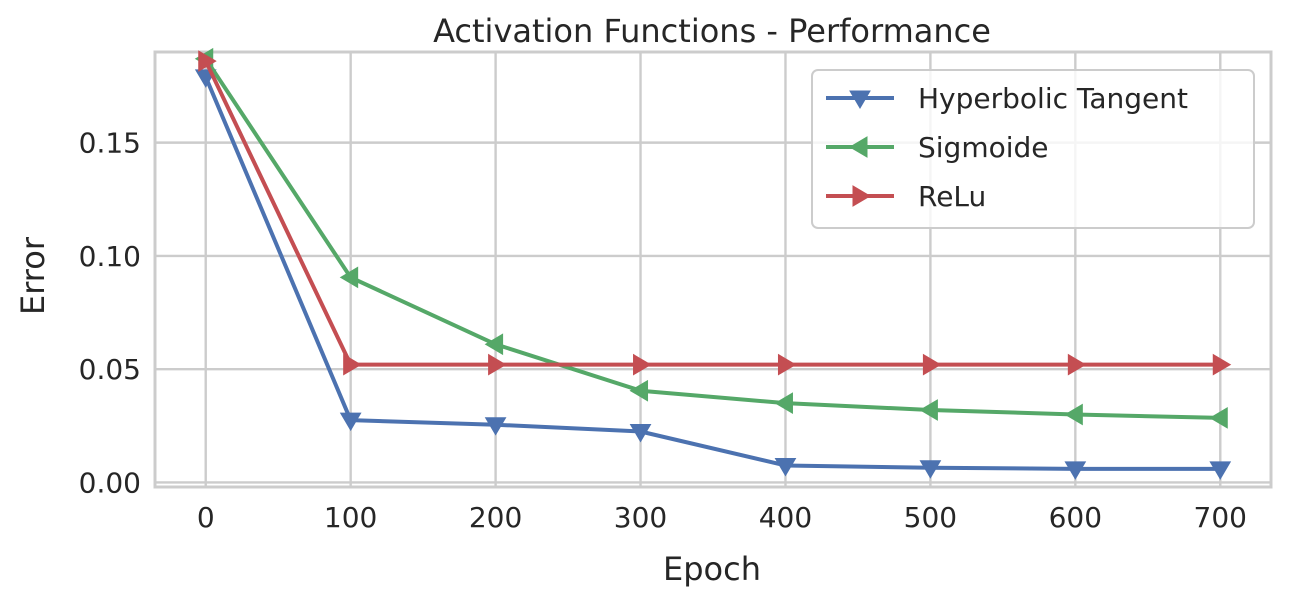 Image resolution: width=1294 pixels, height=602 pixels. Describe the element at coordinates (1075, 517) in the screenshot. I see `x-tick-label: 600` at that location.